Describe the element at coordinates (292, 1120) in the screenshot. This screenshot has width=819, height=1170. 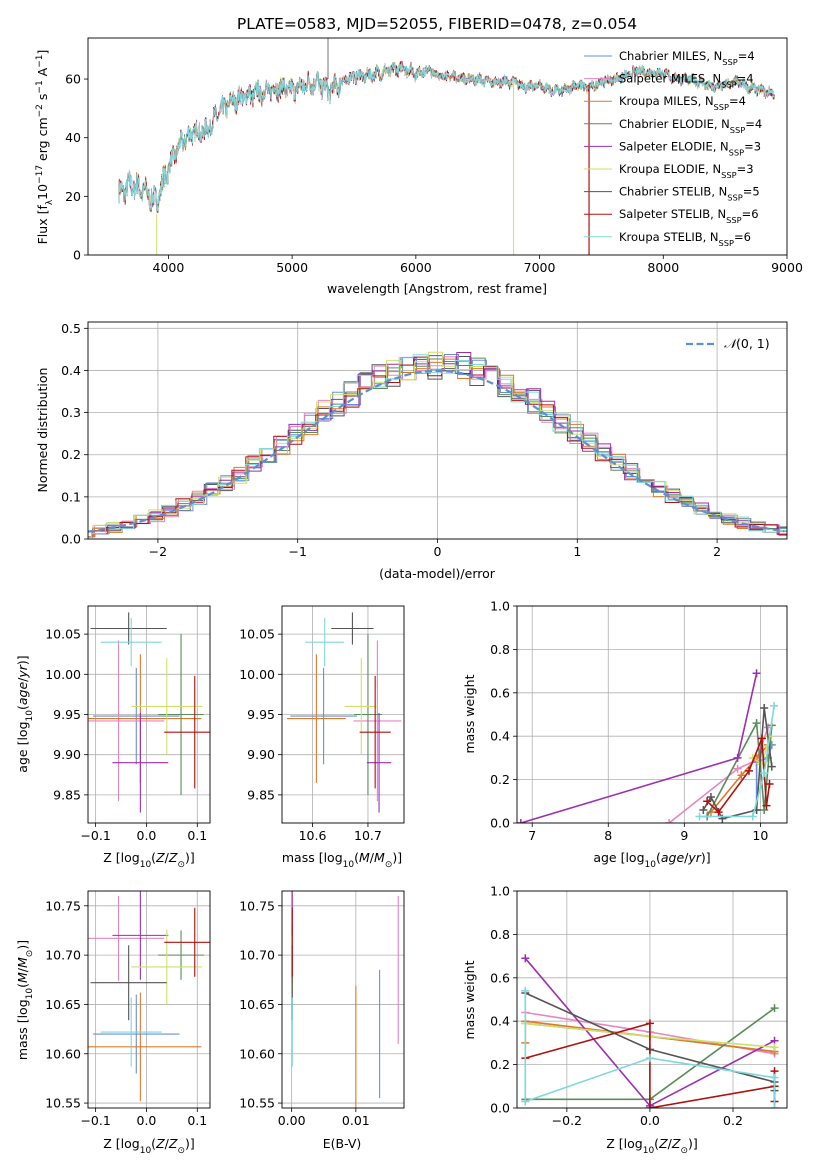
I see `x-tick-label: 0.00` at that location.